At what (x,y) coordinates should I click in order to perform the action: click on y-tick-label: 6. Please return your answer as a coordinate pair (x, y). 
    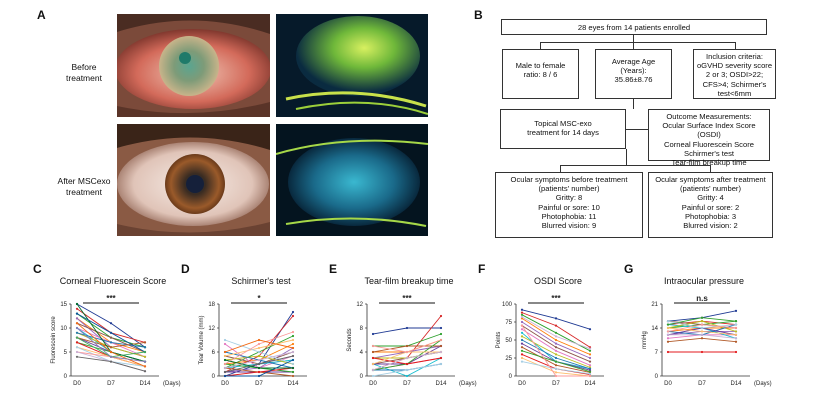
    Looking at the image, I should click on (214, 353).